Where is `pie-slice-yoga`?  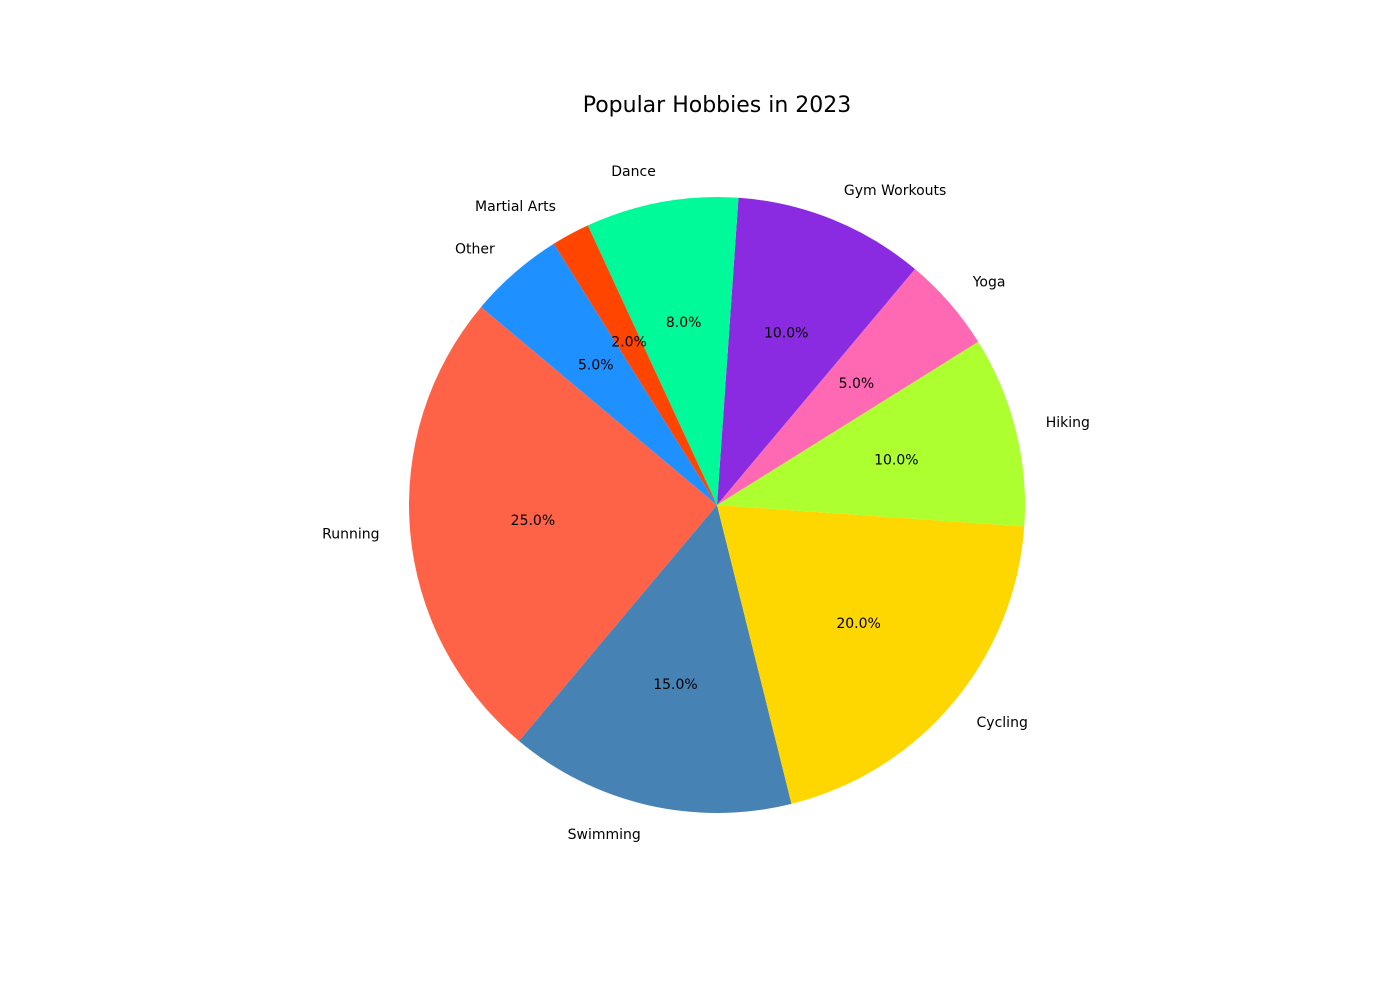 pie-slice-yoga is located at coordinates (848, 387).